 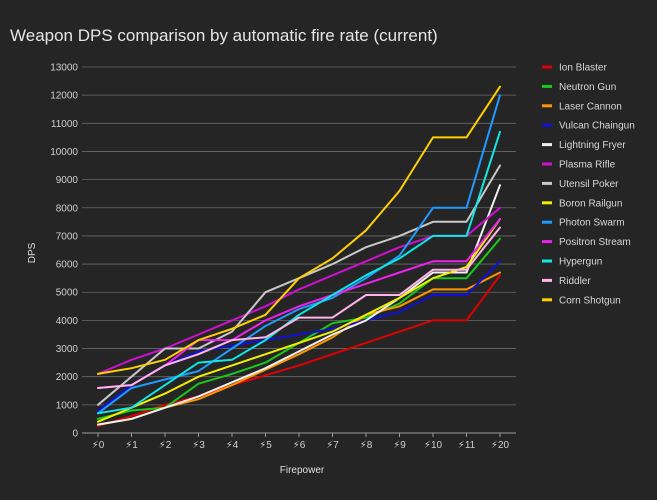 What do you see at coordinates (592, 145) in the screenshot?
I see `legend-label-lightning-fryer: Lightning Fryer` at bounding box center [592, 145].